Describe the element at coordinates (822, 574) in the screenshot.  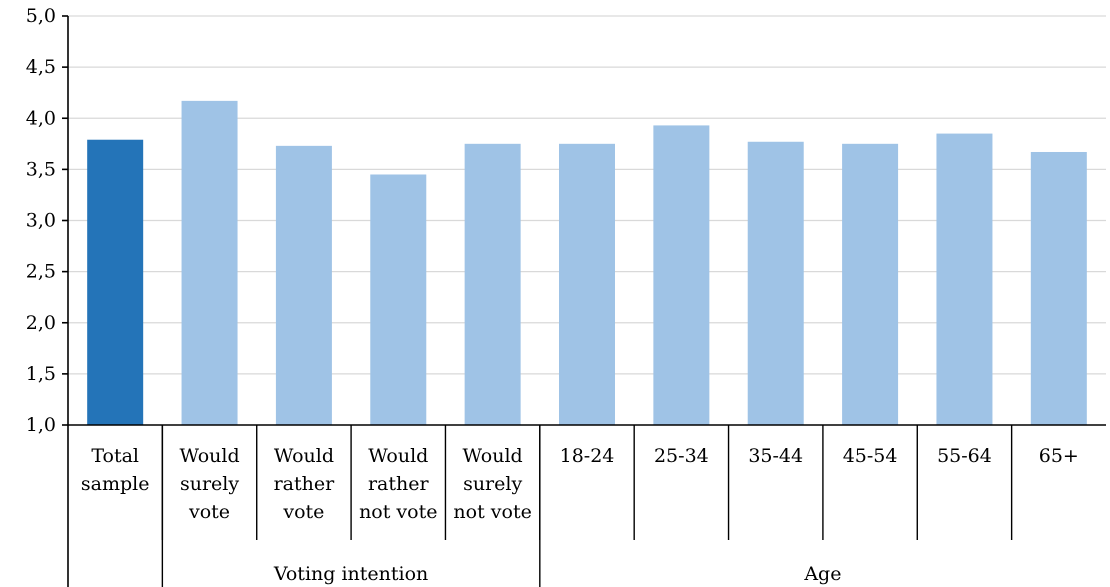
I see `group-label: Age` at that location.